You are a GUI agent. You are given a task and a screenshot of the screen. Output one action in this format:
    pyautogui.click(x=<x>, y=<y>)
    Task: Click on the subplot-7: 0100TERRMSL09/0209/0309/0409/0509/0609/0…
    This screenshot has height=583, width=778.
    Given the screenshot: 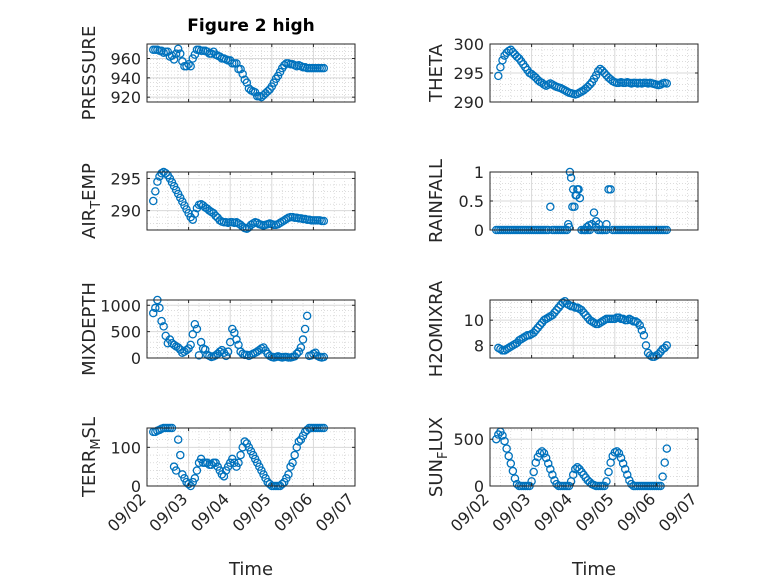 What is the action you would take?
    pyautogui.click(x=218, y=476)
    